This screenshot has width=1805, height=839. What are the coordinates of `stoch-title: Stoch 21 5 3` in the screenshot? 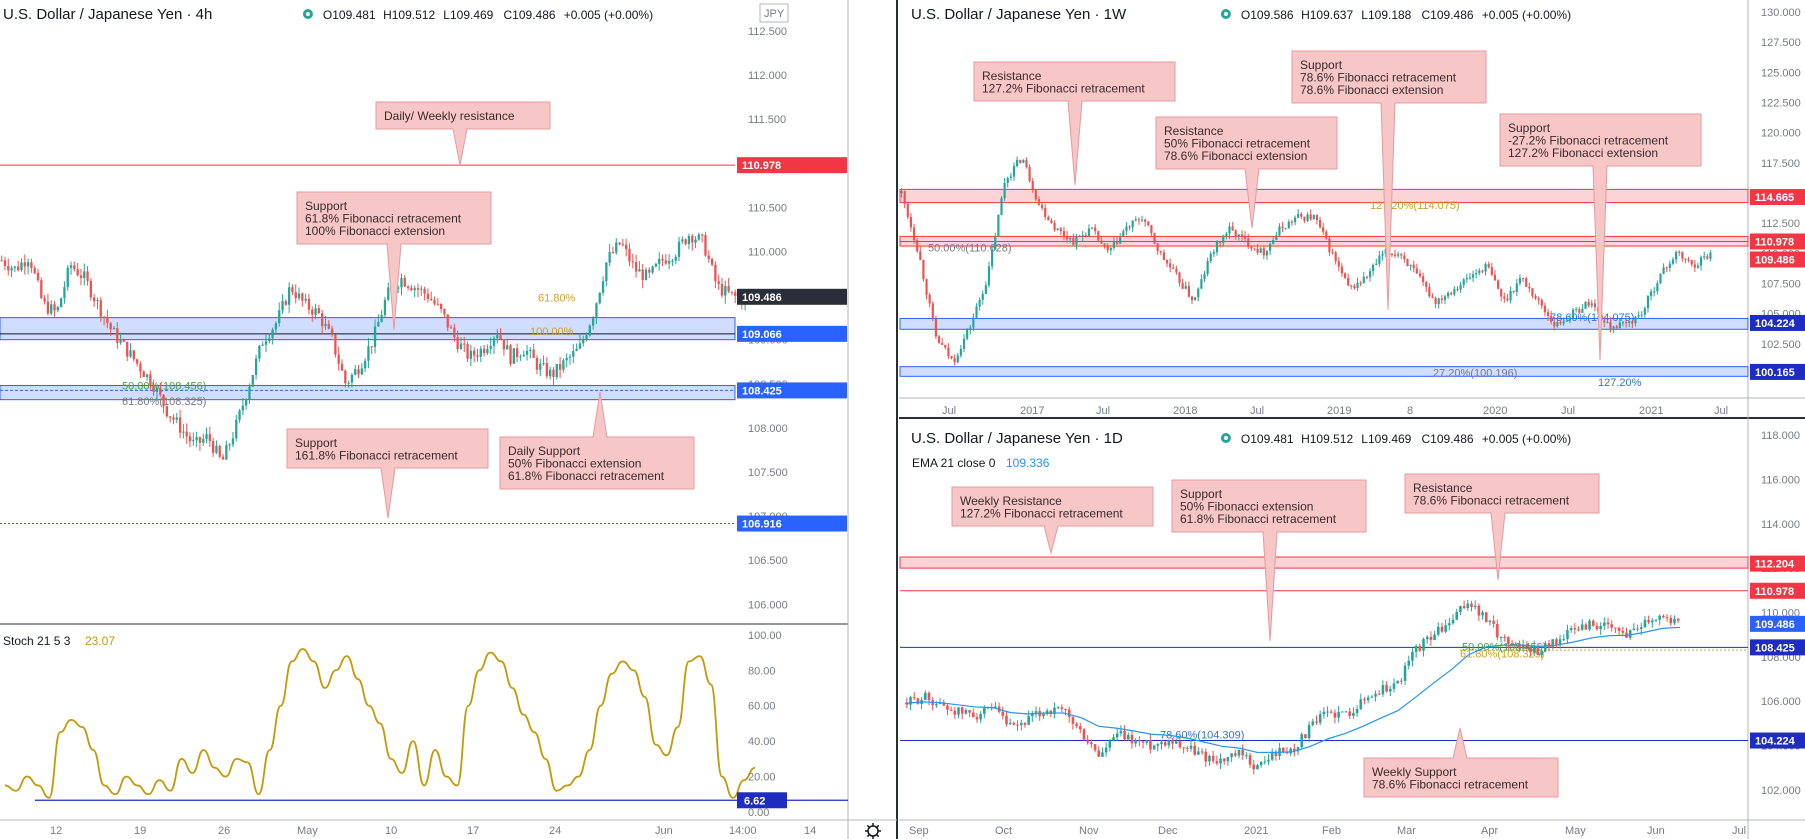 It's located at (37, 641).